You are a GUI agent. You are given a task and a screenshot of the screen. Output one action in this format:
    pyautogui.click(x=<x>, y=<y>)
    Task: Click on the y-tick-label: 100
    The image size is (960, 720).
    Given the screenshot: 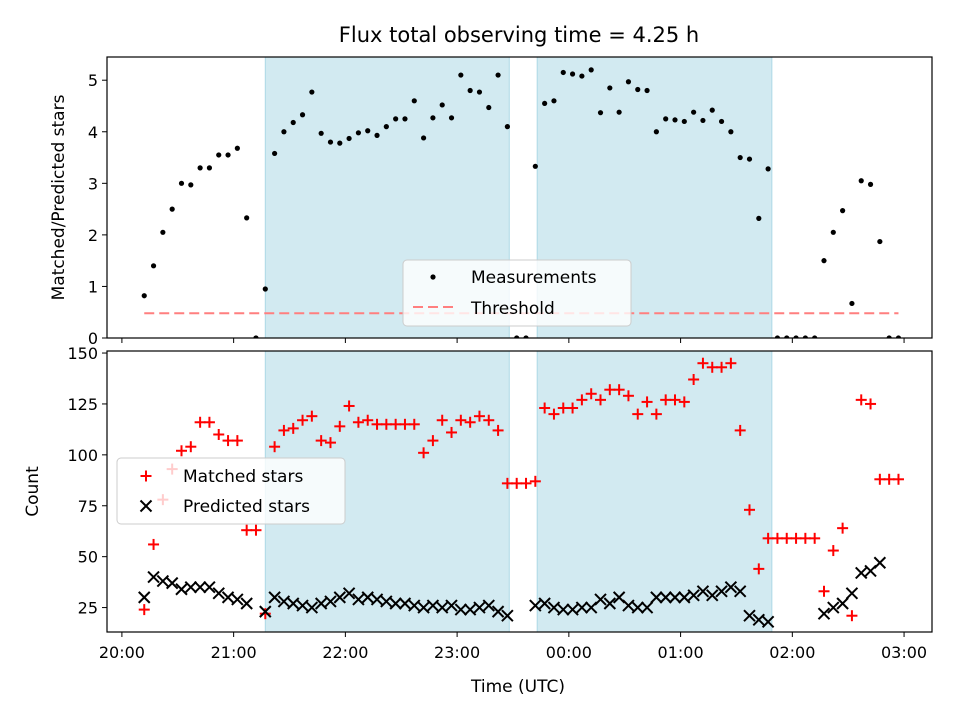 What is the action you would take?
    pyautogui.click(x=82, y=455)
    